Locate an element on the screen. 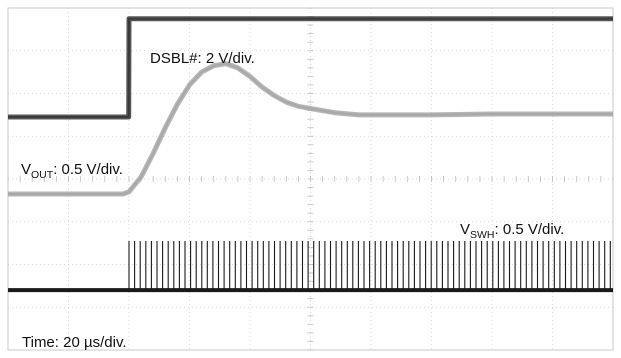 The width and height of the screenshot is (621, 358). vout-label-rest: : 0.5 V/div. is located at coordinates (88, 169).